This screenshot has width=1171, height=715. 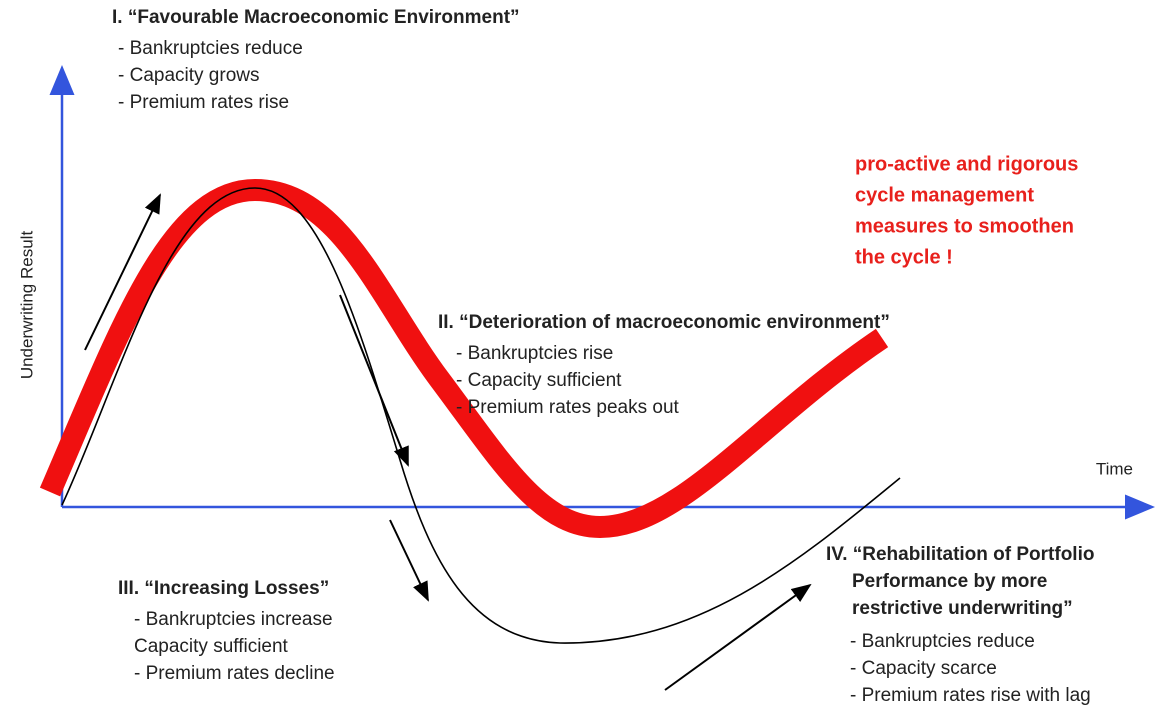 What do you see at coordinates (960, 554) in the screenshot?
I see `phase-title: IV. “Rehabilitation of Portfolio` at bounding box center [960, 554].